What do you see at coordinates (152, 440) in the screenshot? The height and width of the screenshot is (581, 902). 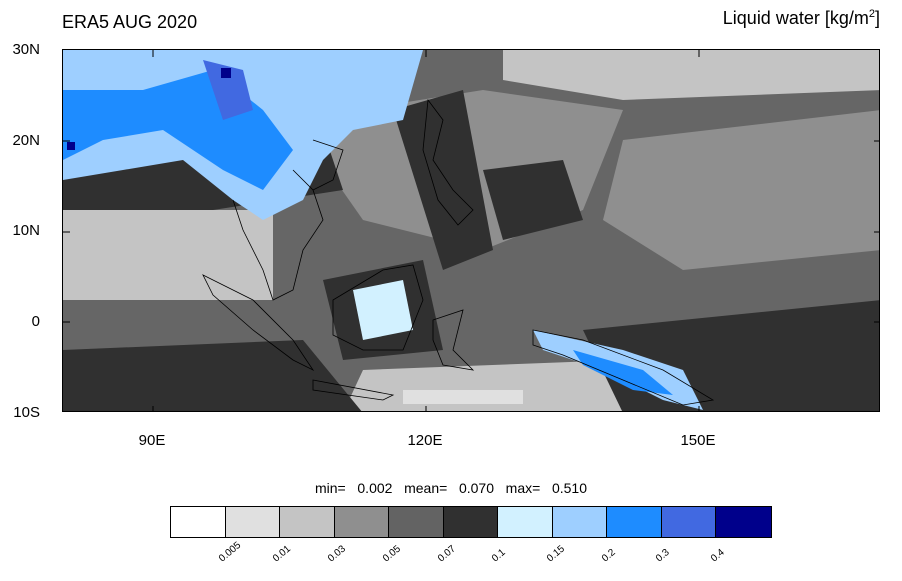 I see `lon-label-90e: 90E` at bounding box center [152, 440].